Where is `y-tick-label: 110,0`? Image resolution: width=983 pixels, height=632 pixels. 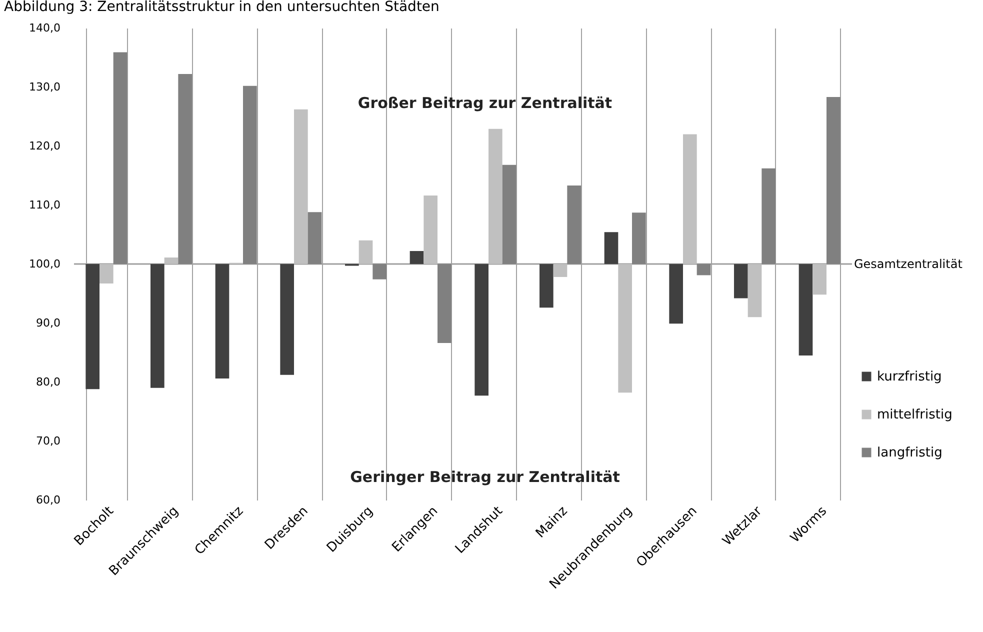 y-tick-label: 110,0 is located at coordinates (44, 205).